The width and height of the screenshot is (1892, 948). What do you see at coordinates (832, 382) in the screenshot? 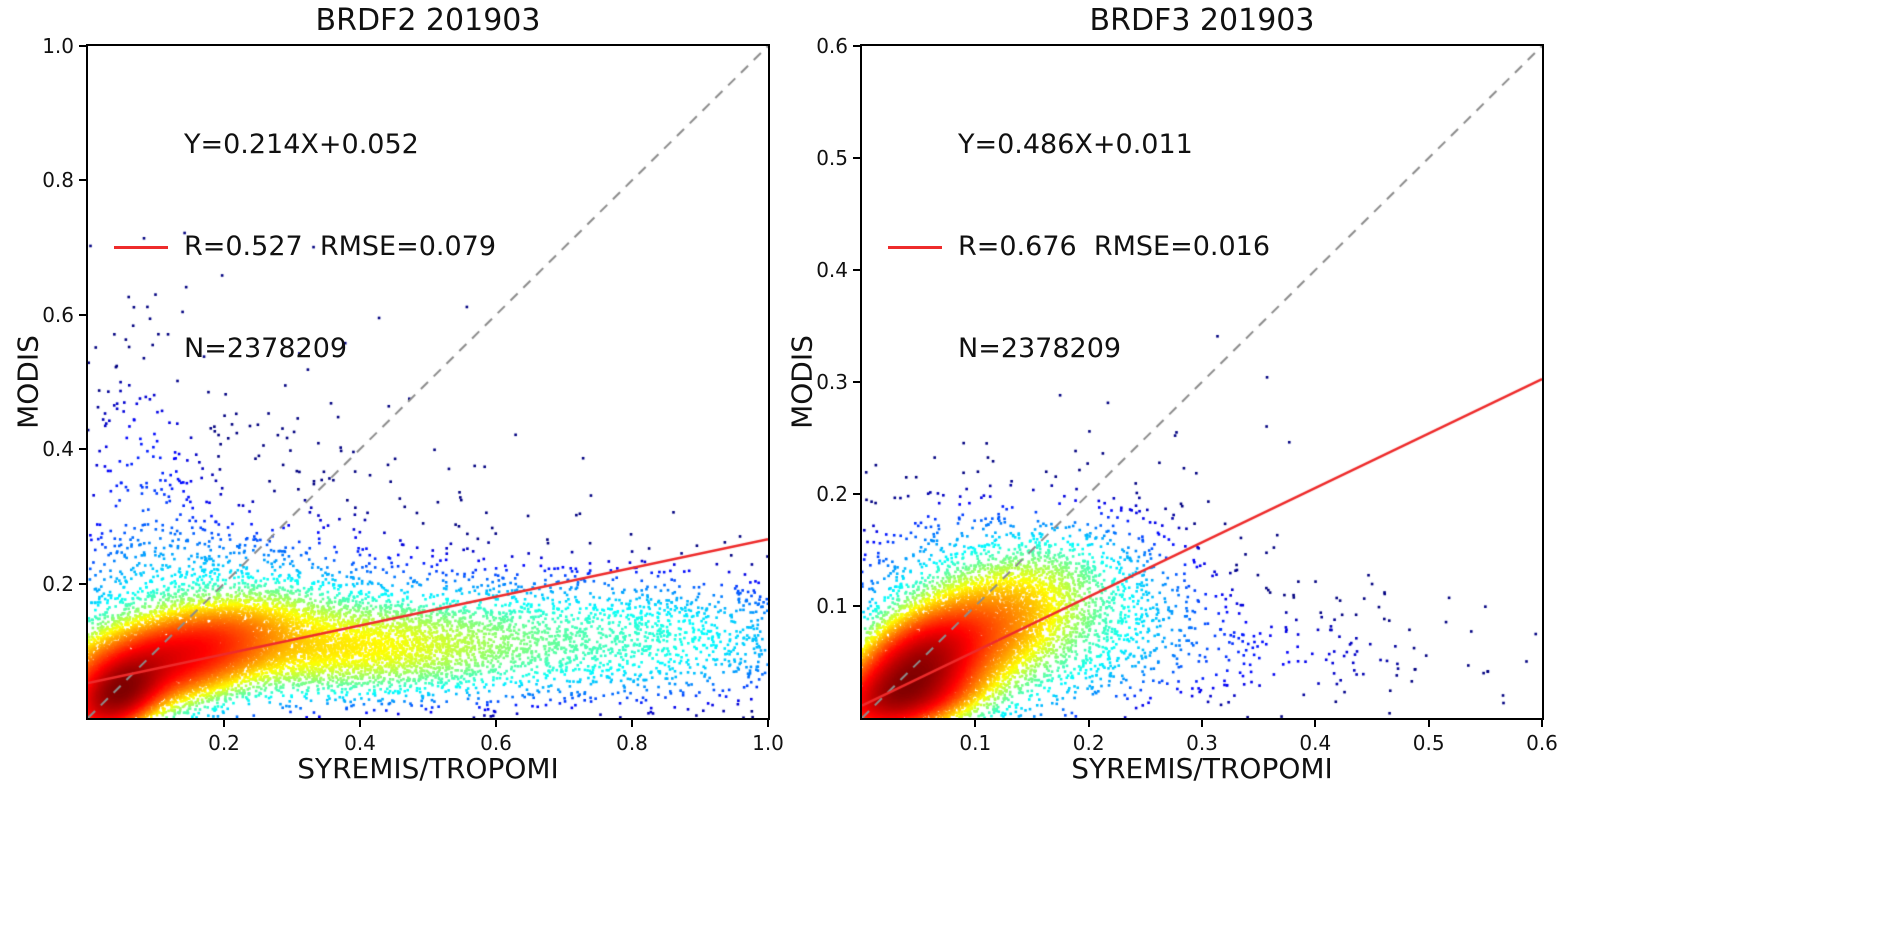
I see `y-tick-label: 0.3` at bounding box center [832, 382].